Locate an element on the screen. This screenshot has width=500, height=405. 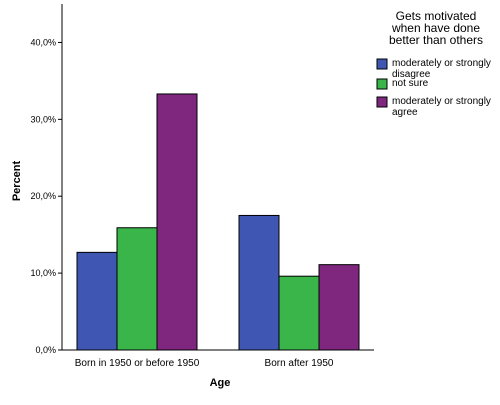
y-tick-label: 10,0% is located at coordinates (43, 273).